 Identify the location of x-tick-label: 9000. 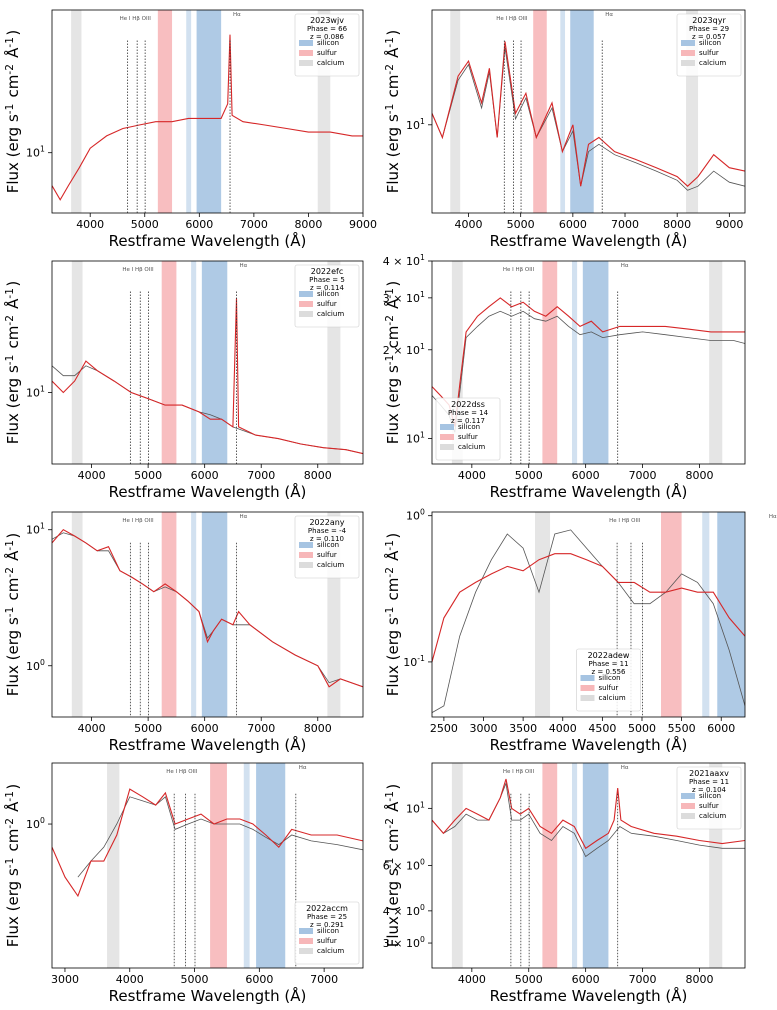
(363, 224).